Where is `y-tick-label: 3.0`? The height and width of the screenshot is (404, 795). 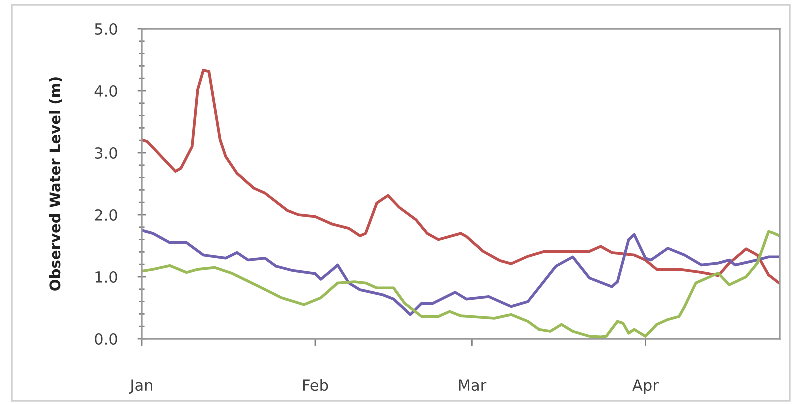 y-tick-label: 3.0 is located at coordinates (106, 153).